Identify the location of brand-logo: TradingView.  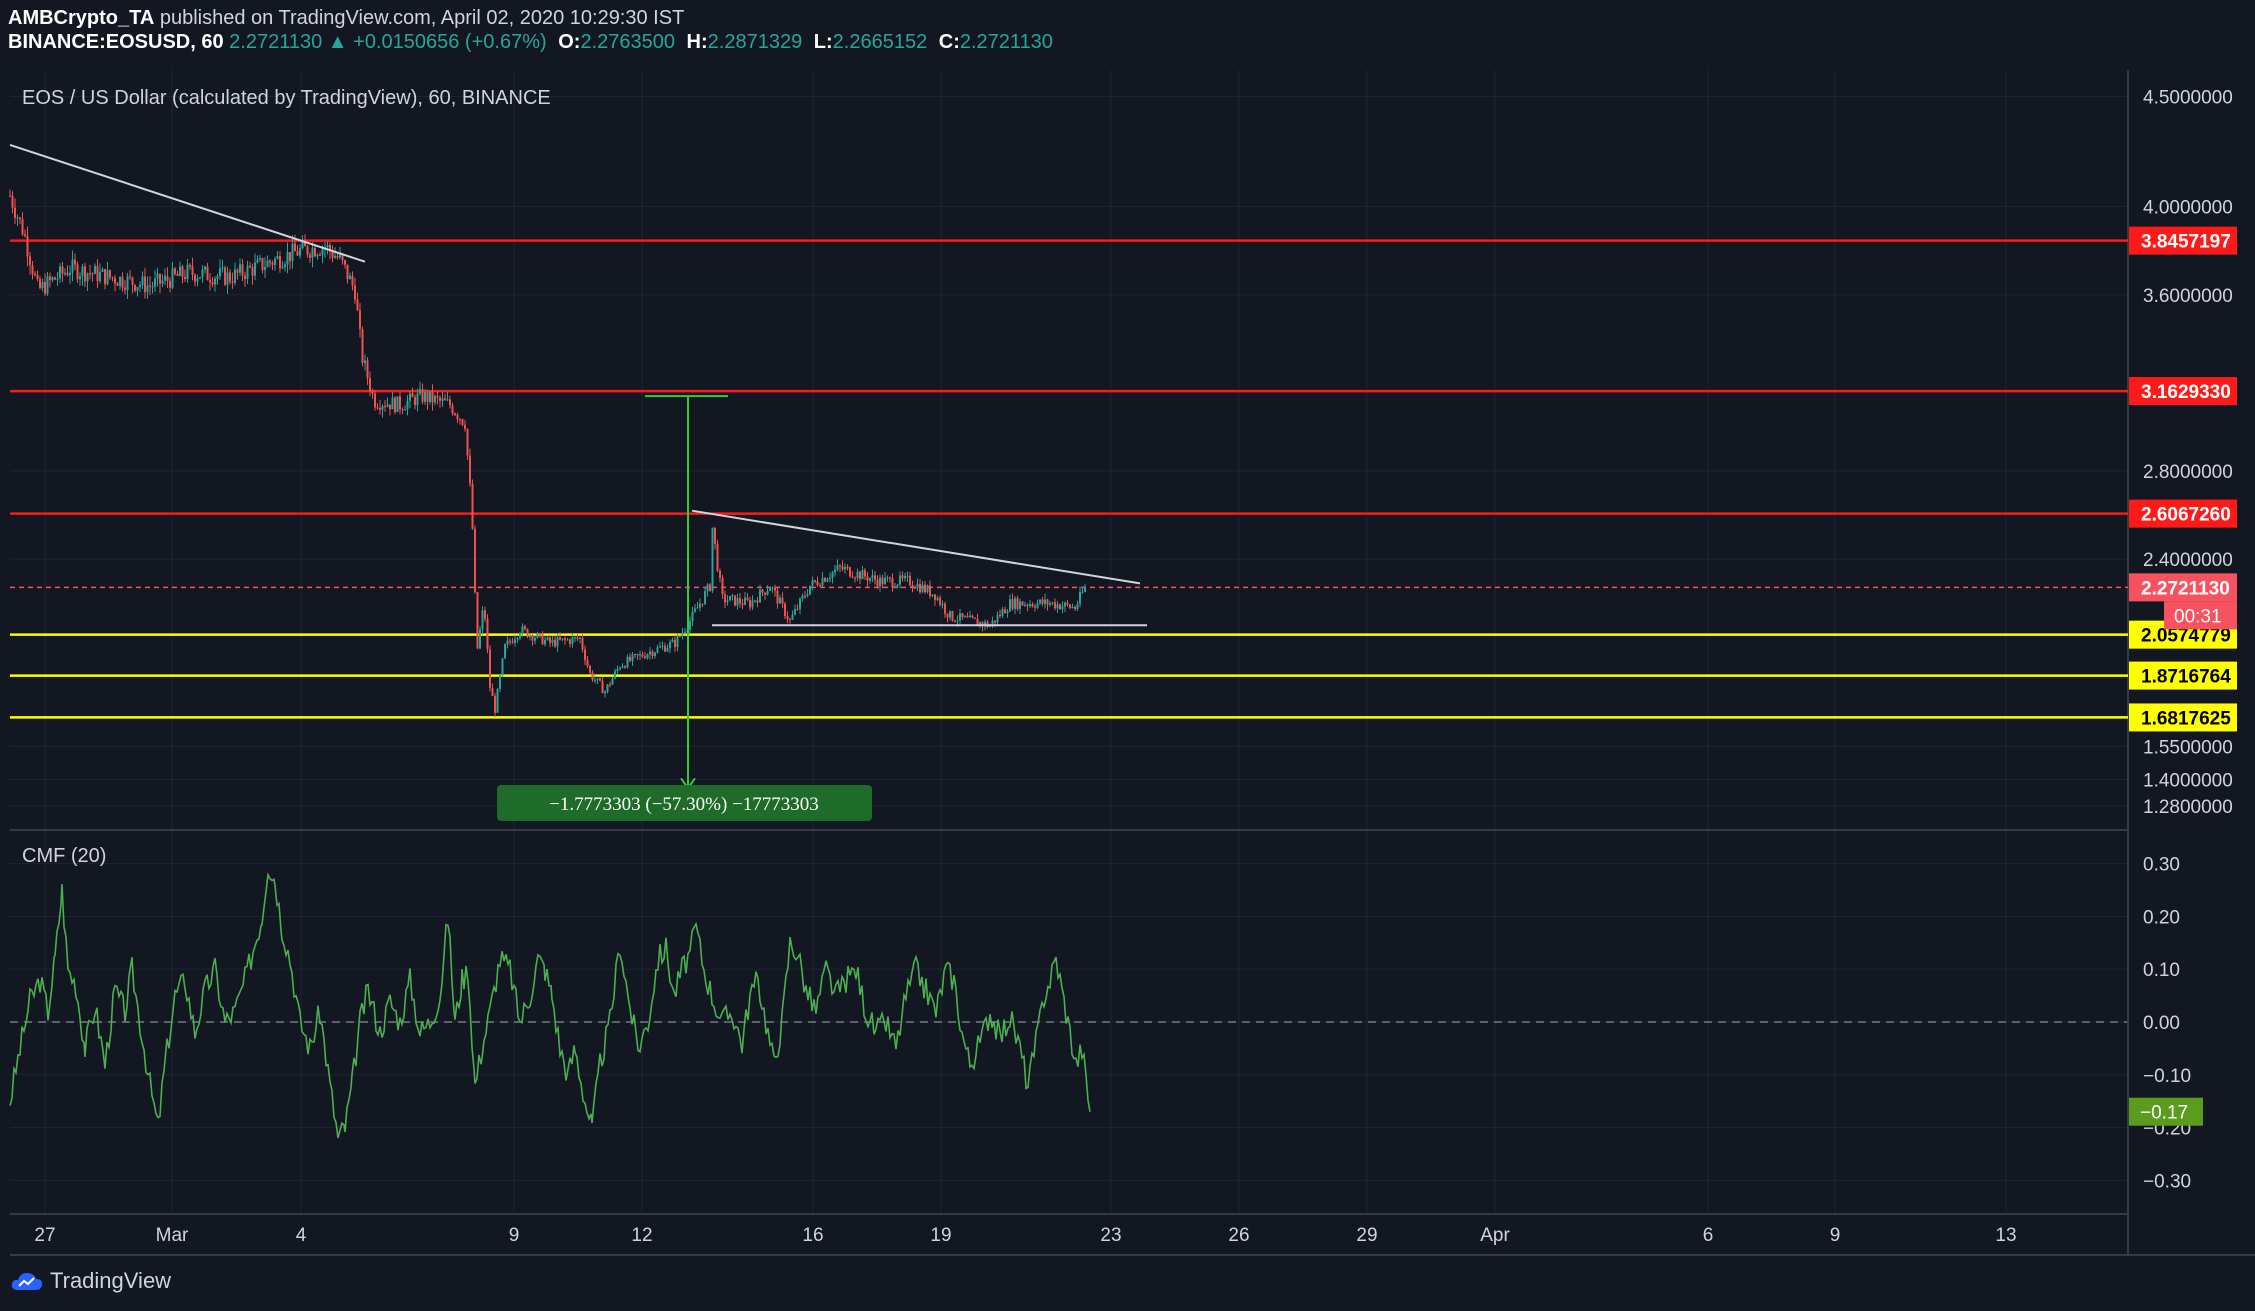
(90, 1281).